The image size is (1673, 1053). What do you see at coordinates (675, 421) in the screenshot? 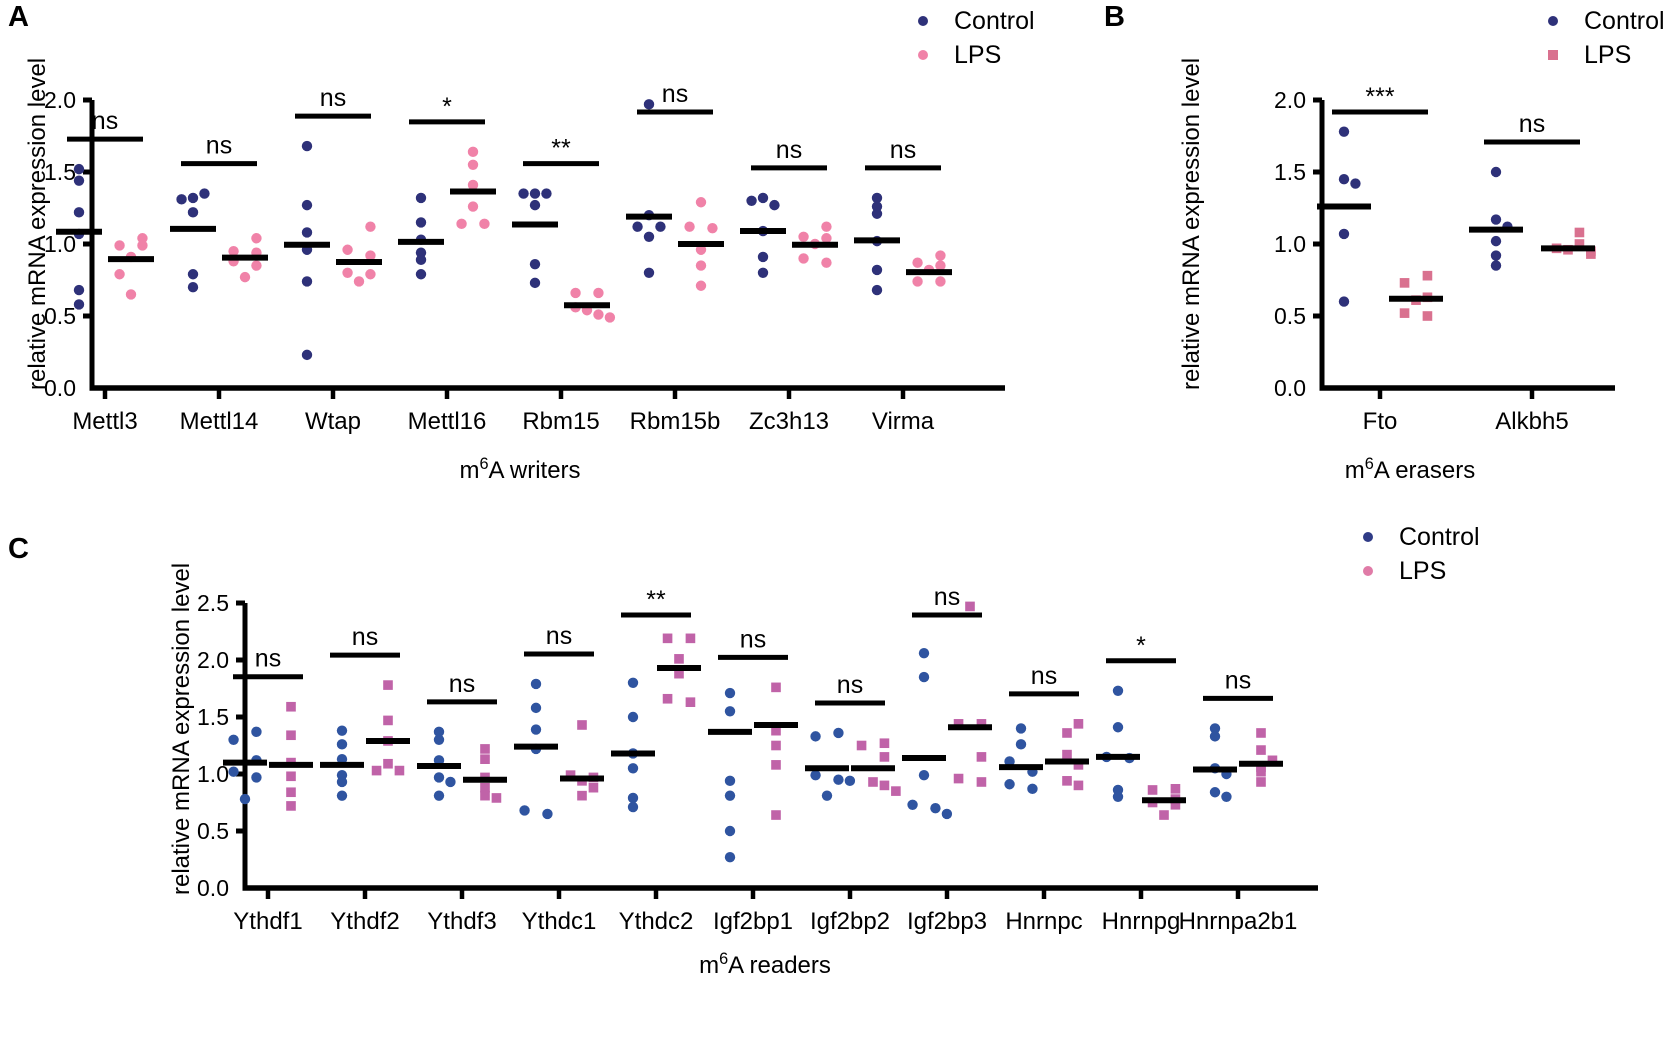
I see `x-axis-category-label: Rbm15b` at bounding box center [675, 421].